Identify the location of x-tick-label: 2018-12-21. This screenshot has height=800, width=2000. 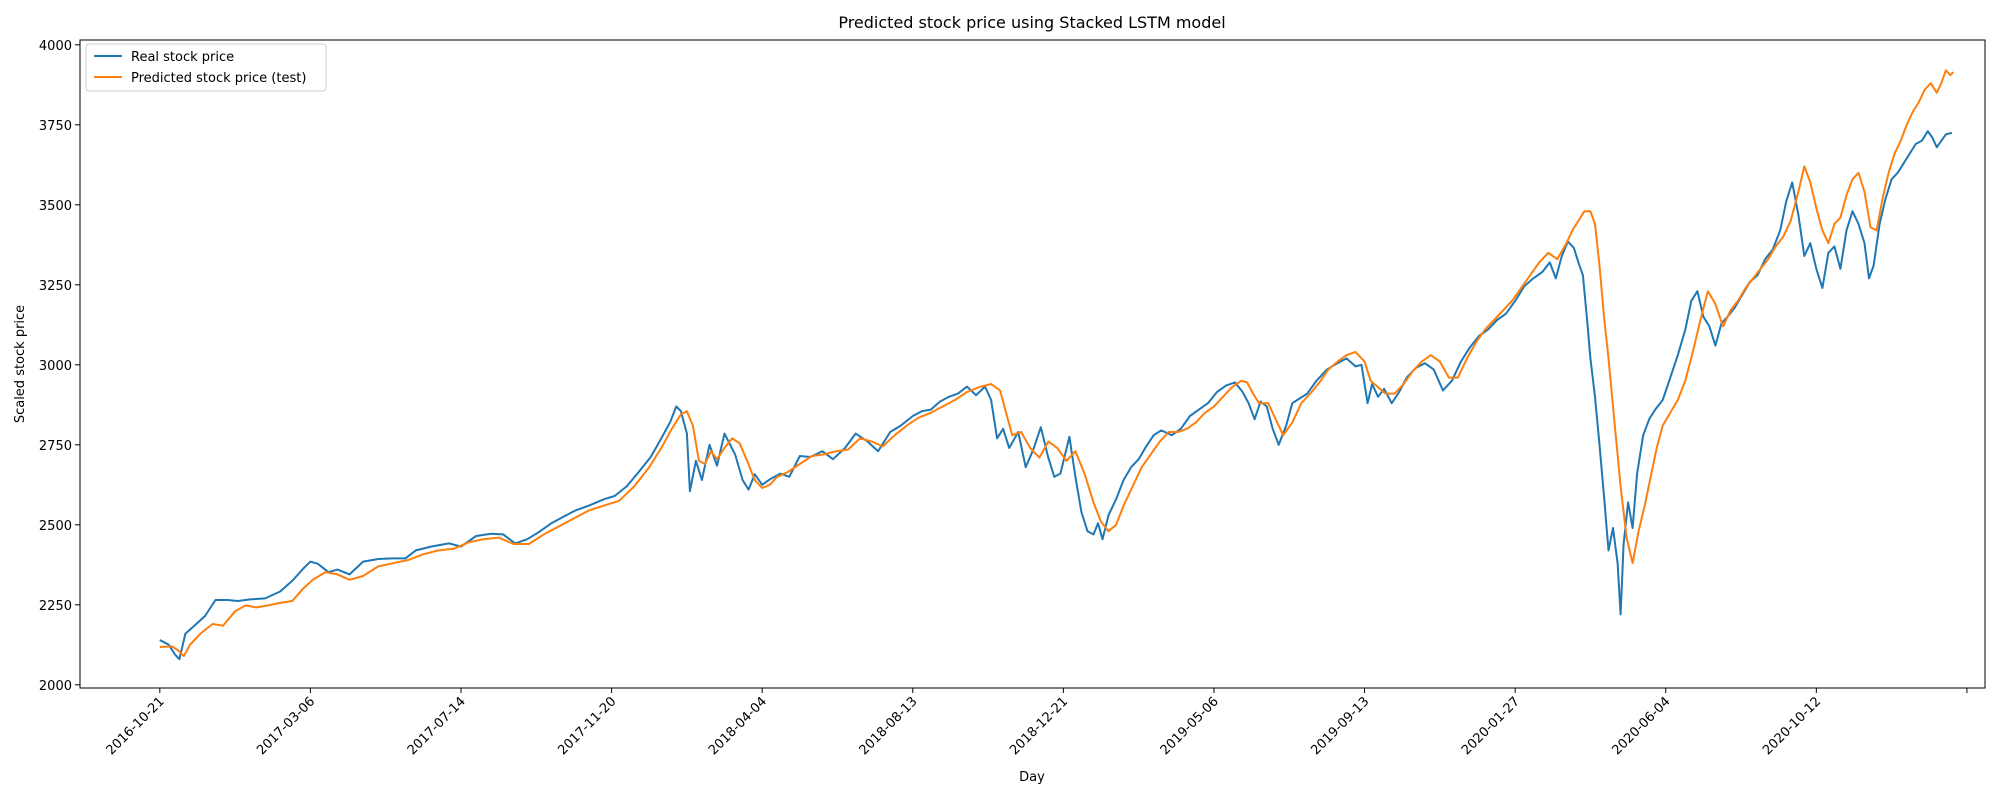
(1039, 726).